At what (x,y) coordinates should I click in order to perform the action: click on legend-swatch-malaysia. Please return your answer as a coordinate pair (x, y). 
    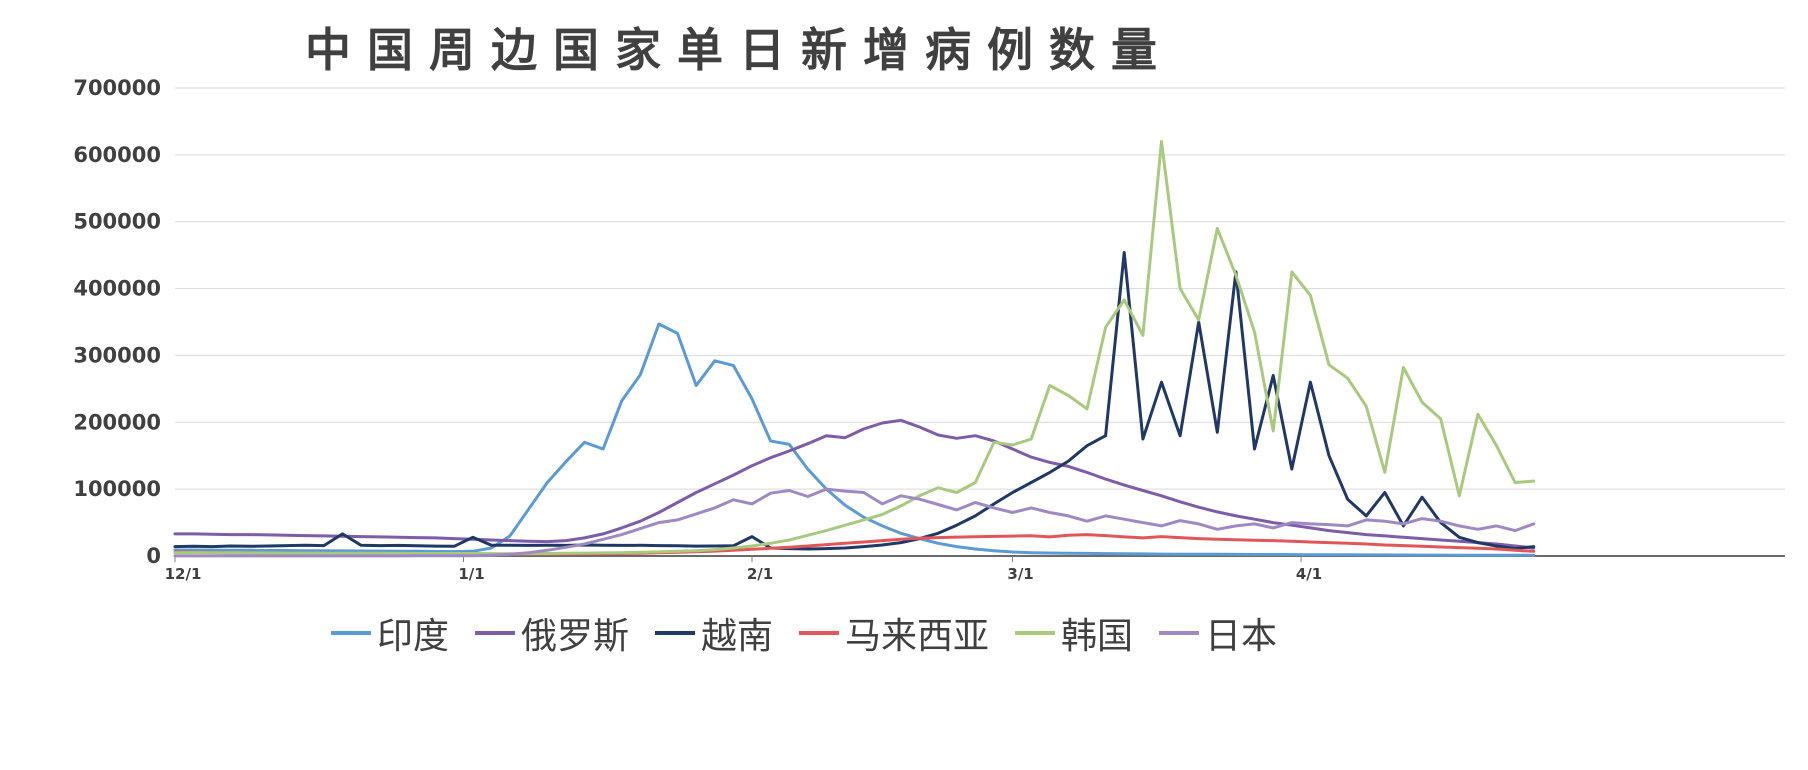
    Looking at the image, I should click on (819, 633).